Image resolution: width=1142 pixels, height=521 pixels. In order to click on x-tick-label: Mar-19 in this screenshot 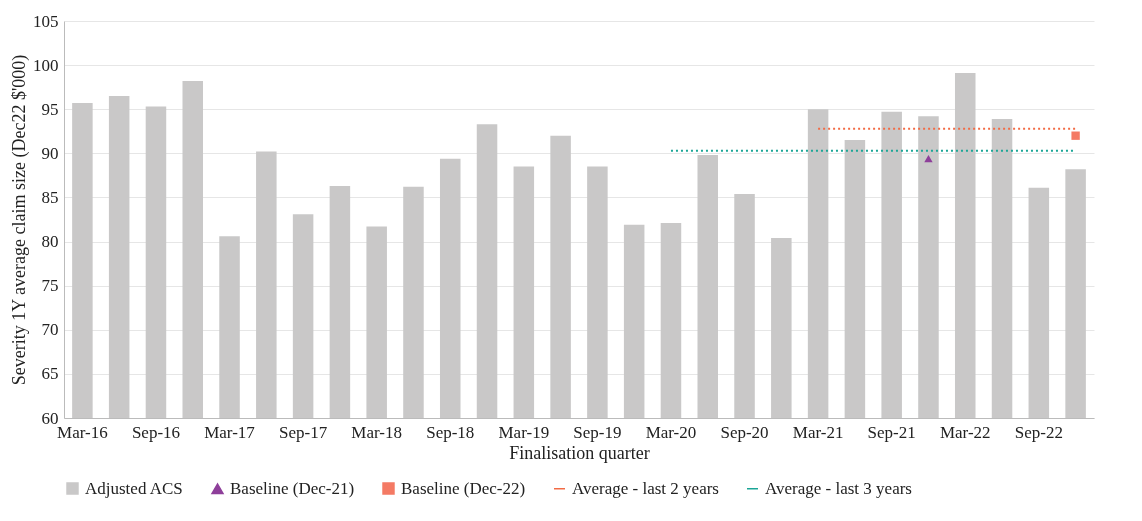, I will do `click(524, 432)`.